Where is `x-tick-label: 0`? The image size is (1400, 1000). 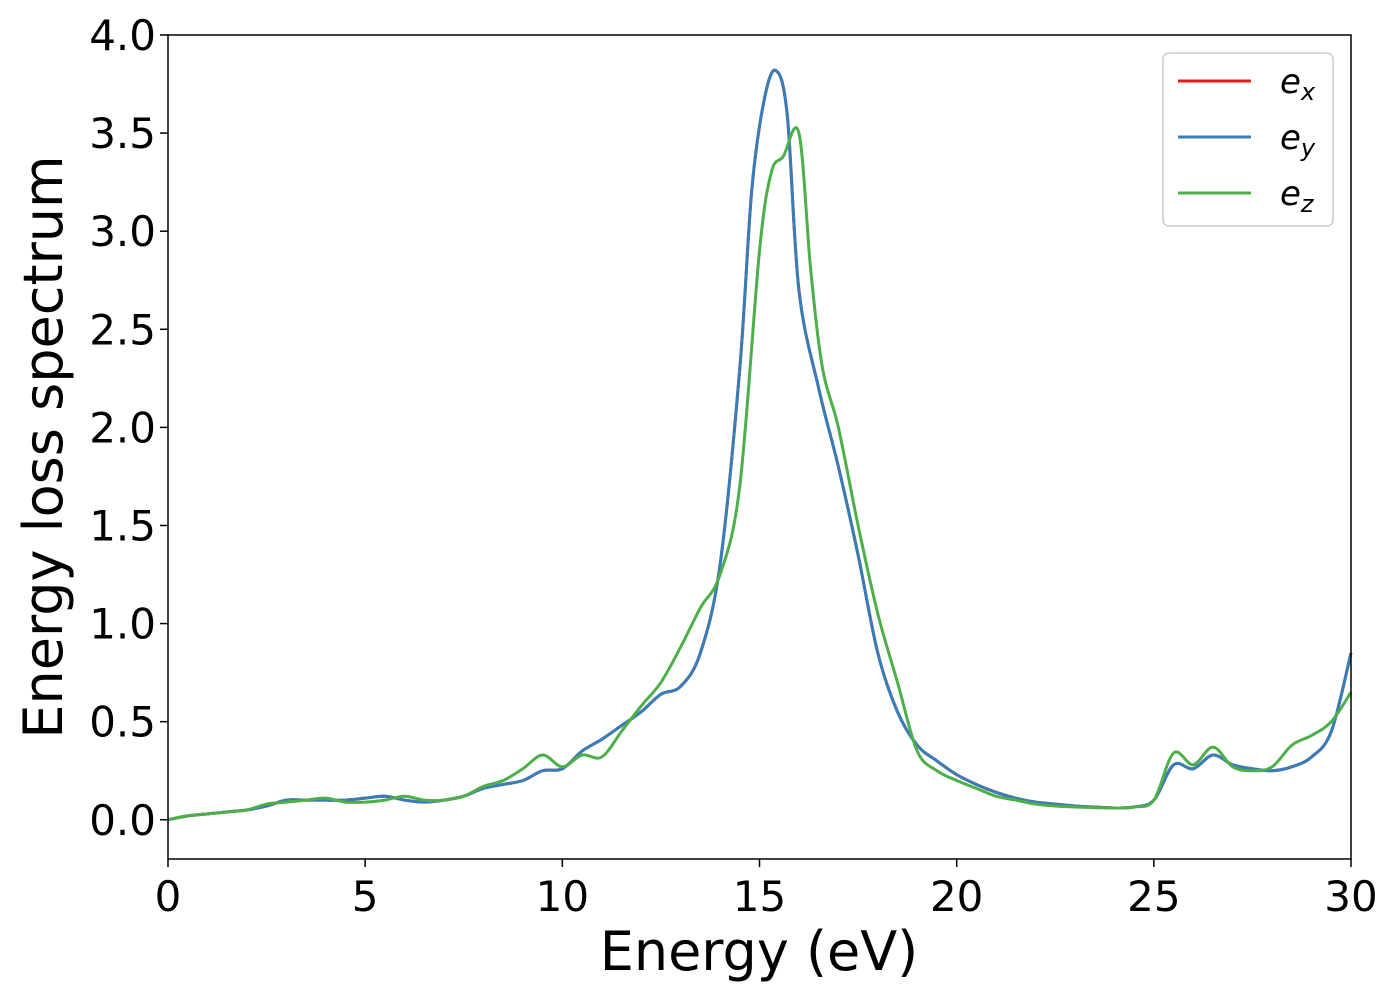 x-tick-label: 0 is located at coordinates (168, 896).